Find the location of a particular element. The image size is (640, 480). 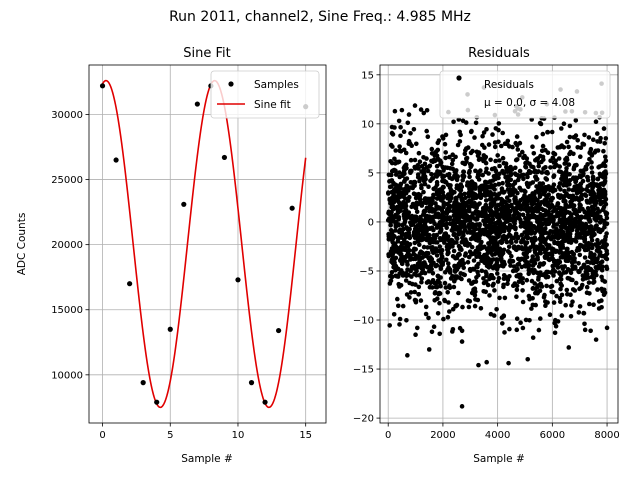

legend-sine-fit-label: Sine fit is located at coordinates (272, 105).